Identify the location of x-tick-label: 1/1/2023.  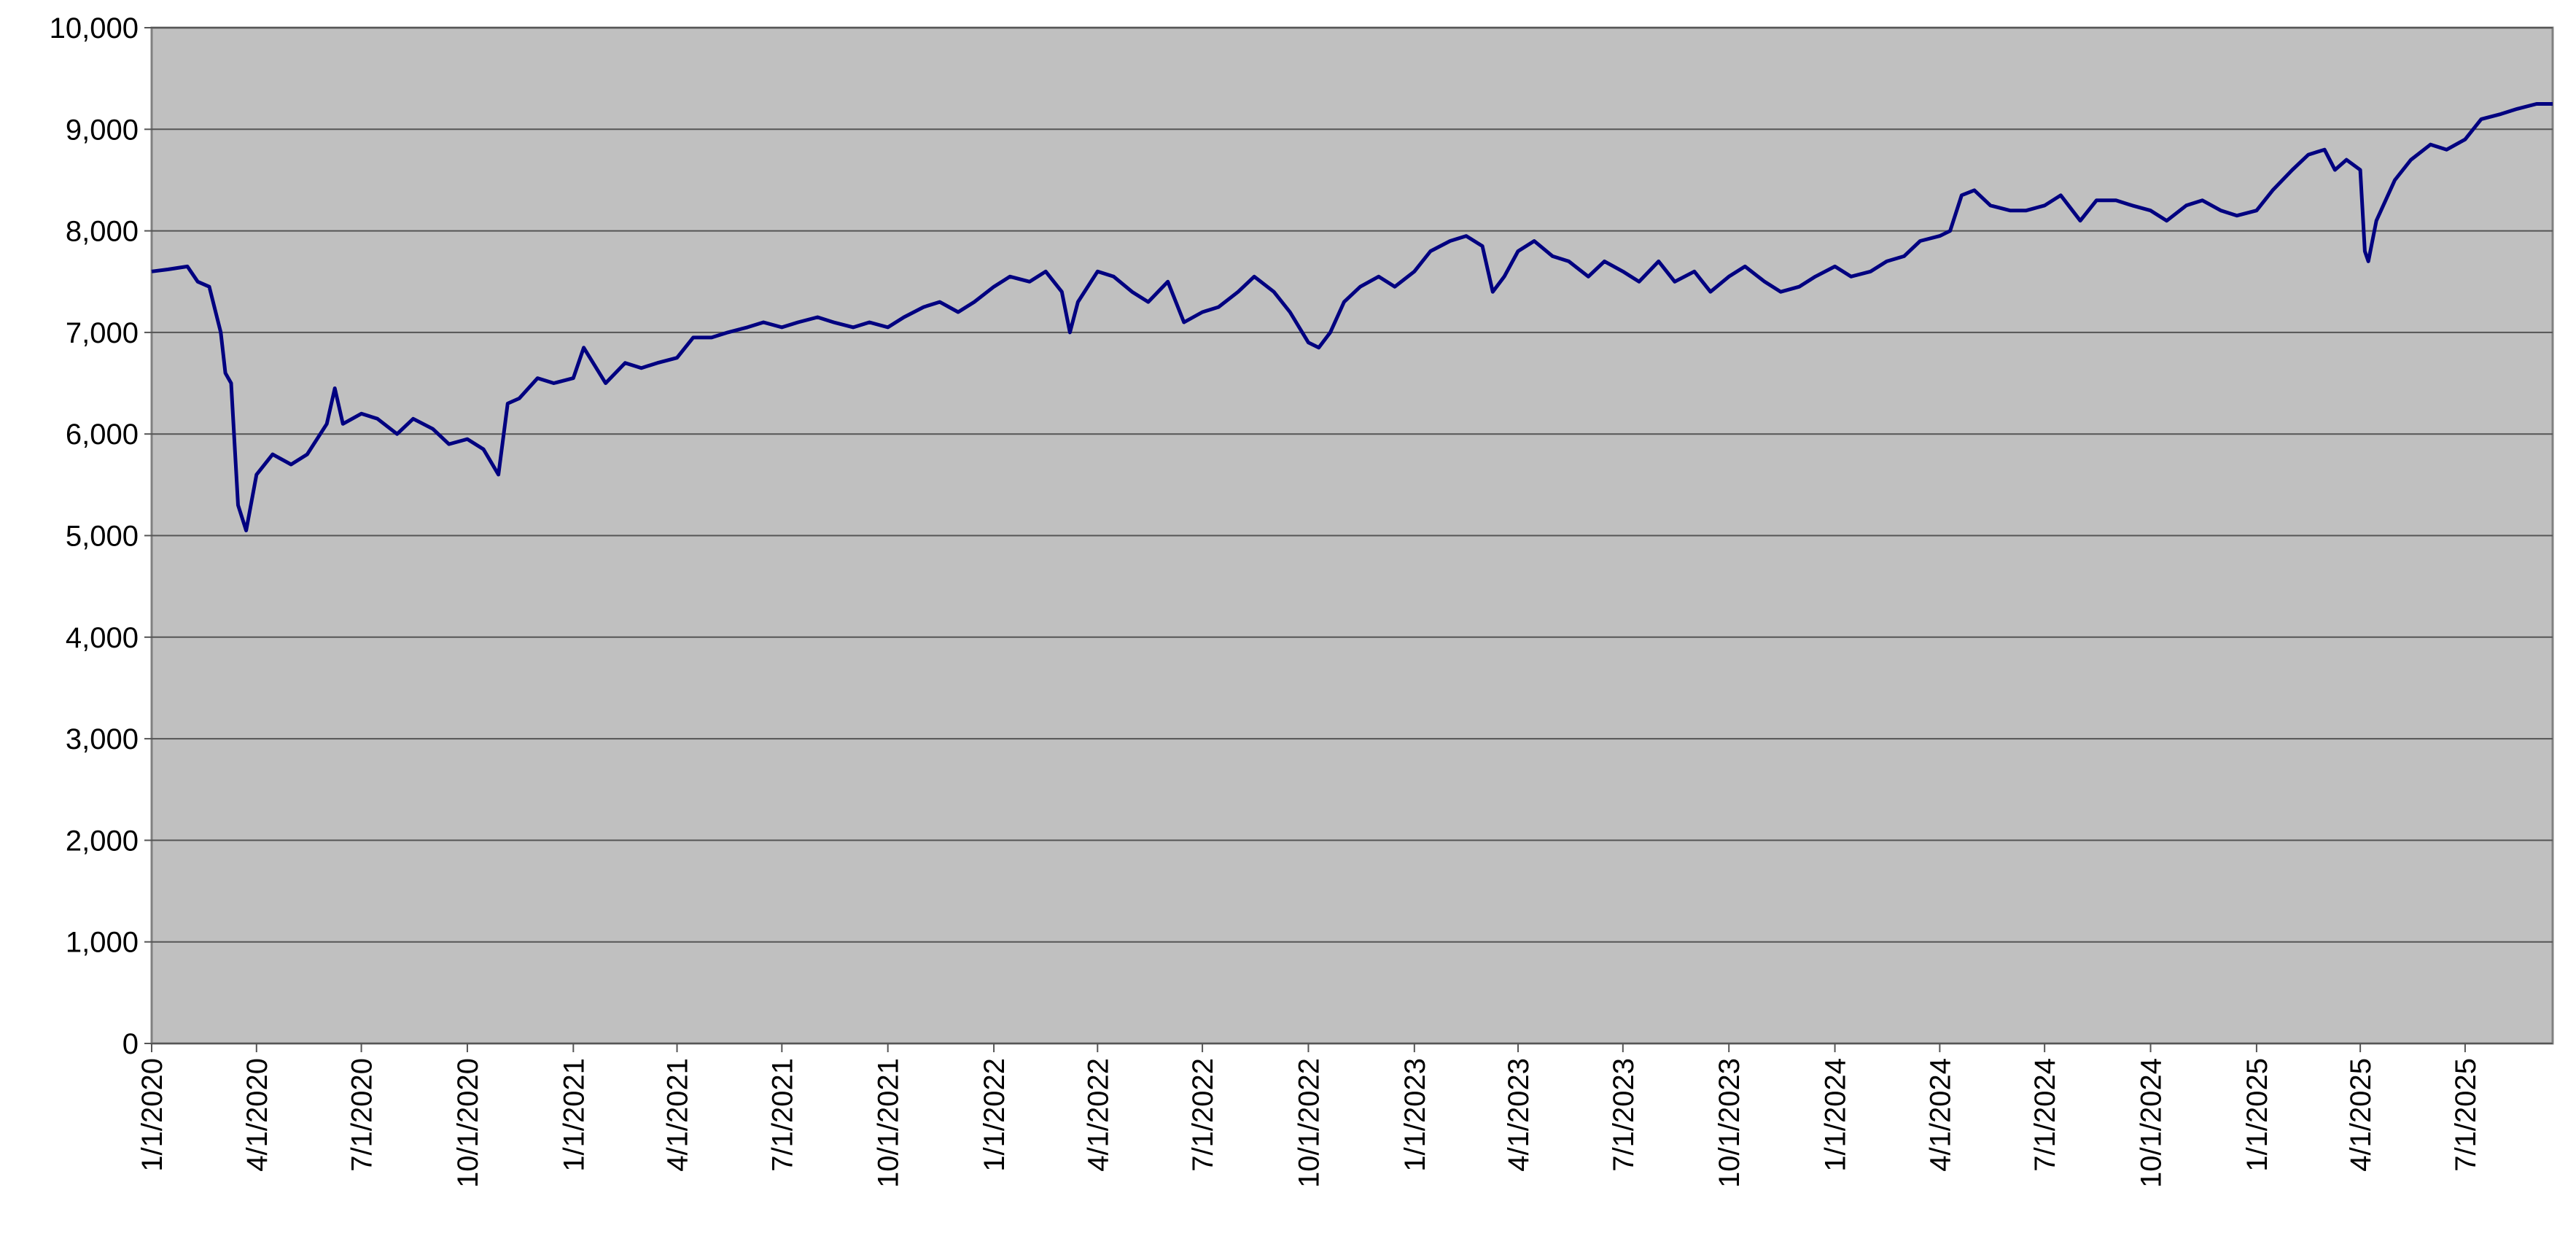
(1415, 1115).